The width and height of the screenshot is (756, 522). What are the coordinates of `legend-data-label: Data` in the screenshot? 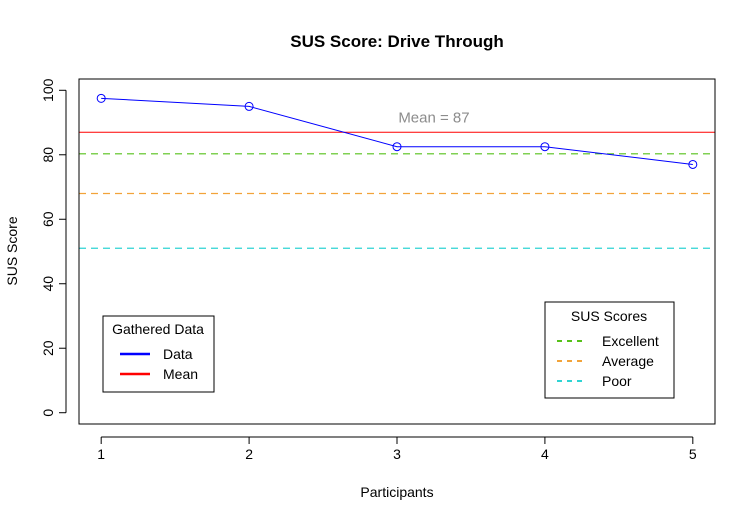 It's located at (178, 354).